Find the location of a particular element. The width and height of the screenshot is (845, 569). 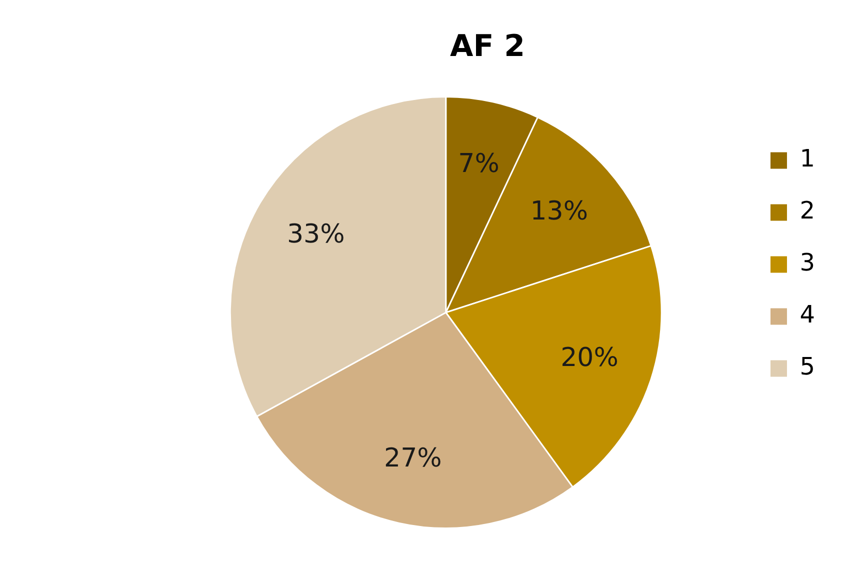

data-label: 7% is located at coordinates (479, 163).